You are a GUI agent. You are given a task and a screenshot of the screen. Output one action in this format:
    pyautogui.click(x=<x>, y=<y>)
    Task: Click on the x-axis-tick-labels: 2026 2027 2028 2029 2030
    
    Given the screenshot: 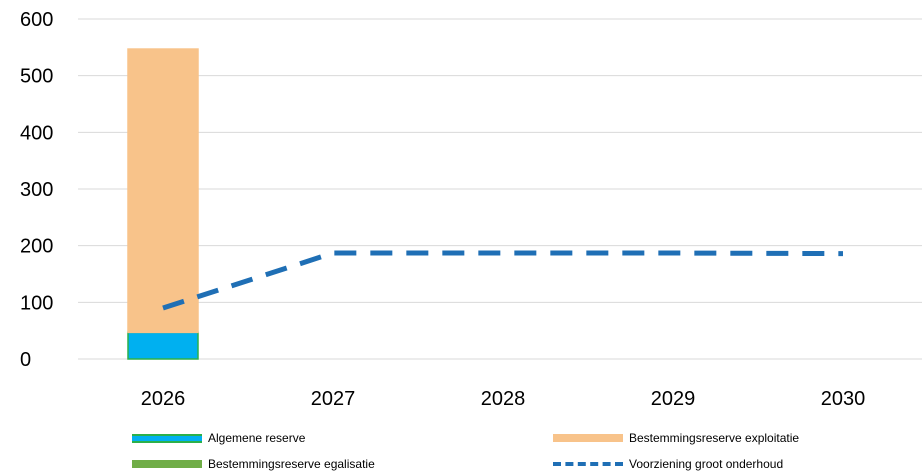 What is the action you would take?
    pyautogui.click(x=503, y=399)
    